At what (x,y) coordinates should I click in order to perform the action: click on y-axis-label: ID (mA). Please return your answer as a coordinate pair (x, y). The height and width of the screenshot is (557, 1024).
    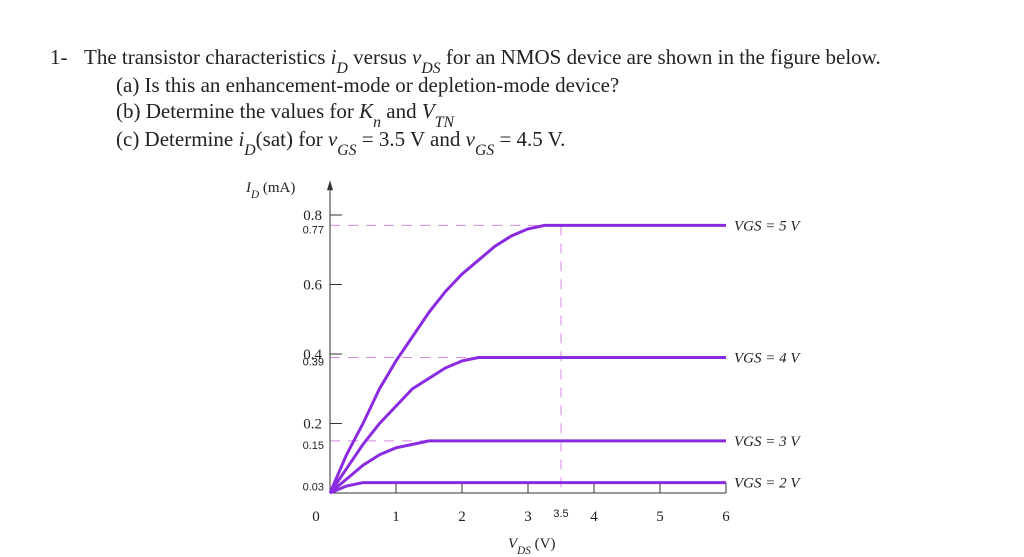
    Looking at the image, I should click on (270, 190).